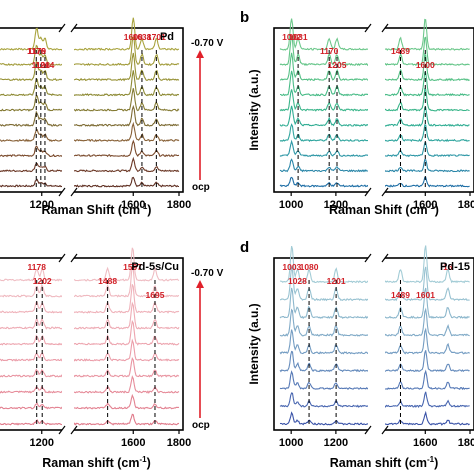 This screenshot has height=474, width=474. Describe the element at coordinates (155, 267) in the screenshot. I see `material-label: Pd-5s/Cu` at that location.